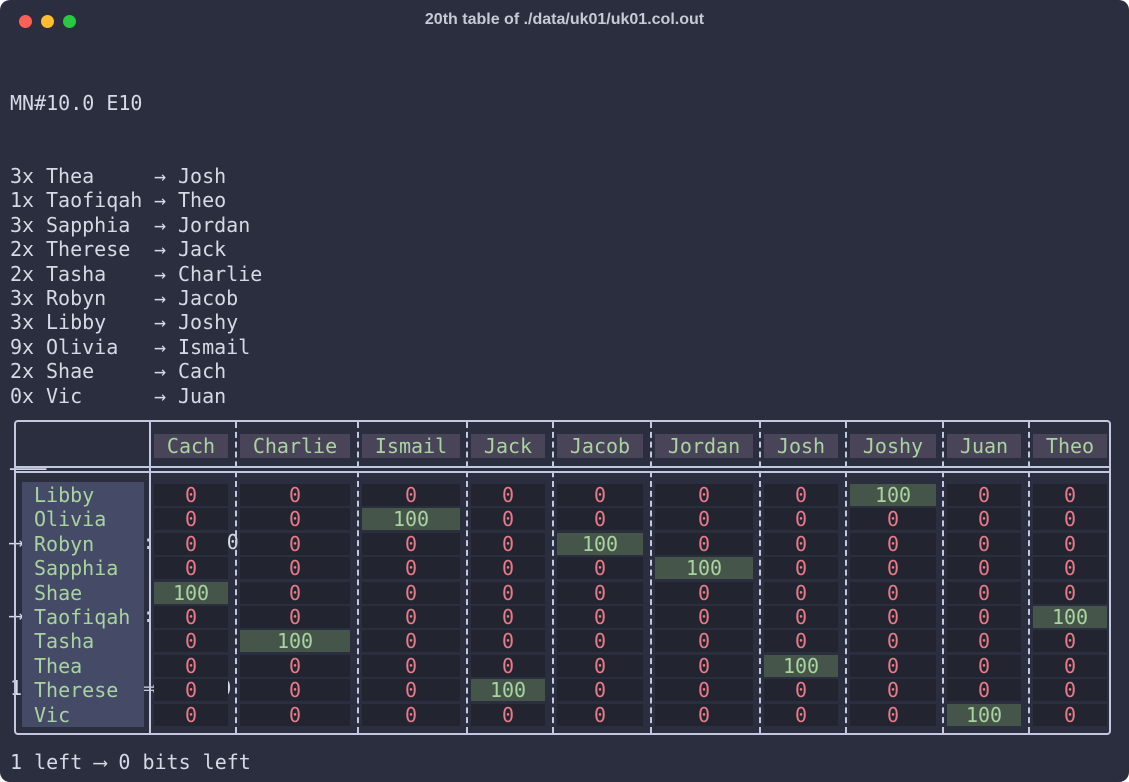  Describe the element at coordinates (83, 604) in the screenshot. I see `row-names-column` at that location.